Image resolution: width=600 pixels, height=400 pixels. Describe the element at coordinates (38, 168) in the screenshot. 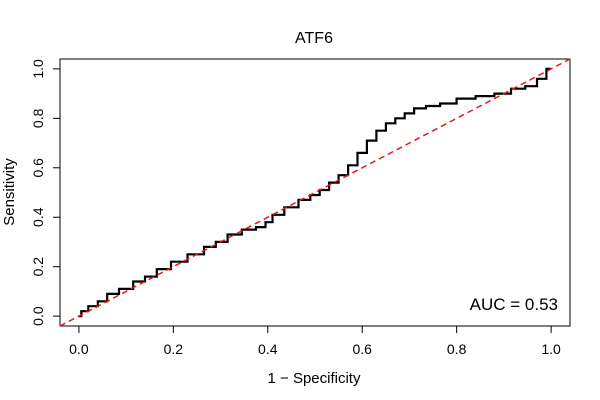

I see `y-tick-label: 0.6` at that location.